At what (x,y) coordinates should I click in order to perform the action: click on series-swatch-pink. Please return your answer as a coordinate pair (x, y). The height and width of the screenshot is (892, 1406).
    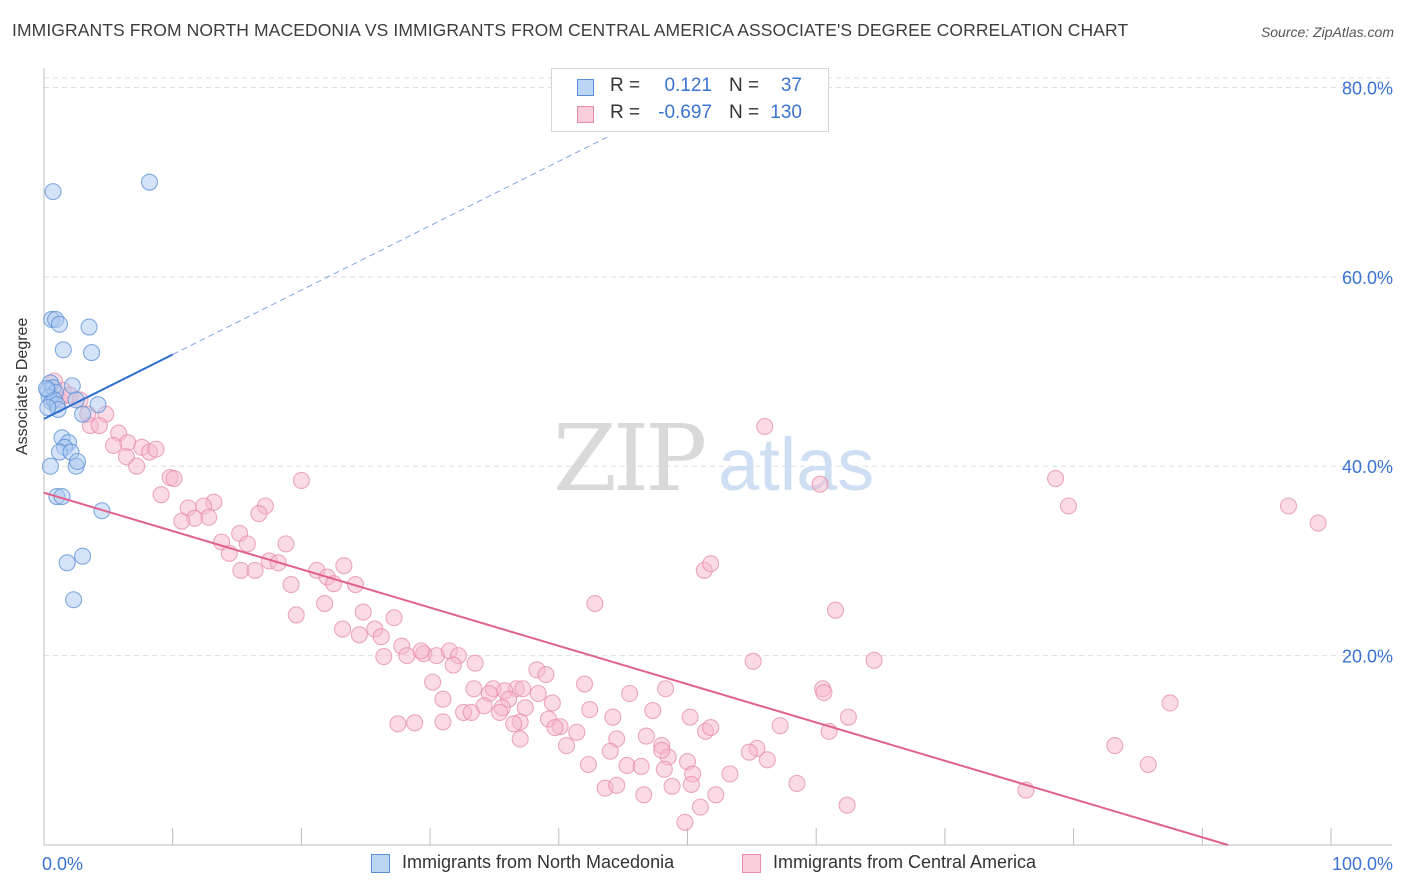
    Looking at the image, I should click on (751, 863).